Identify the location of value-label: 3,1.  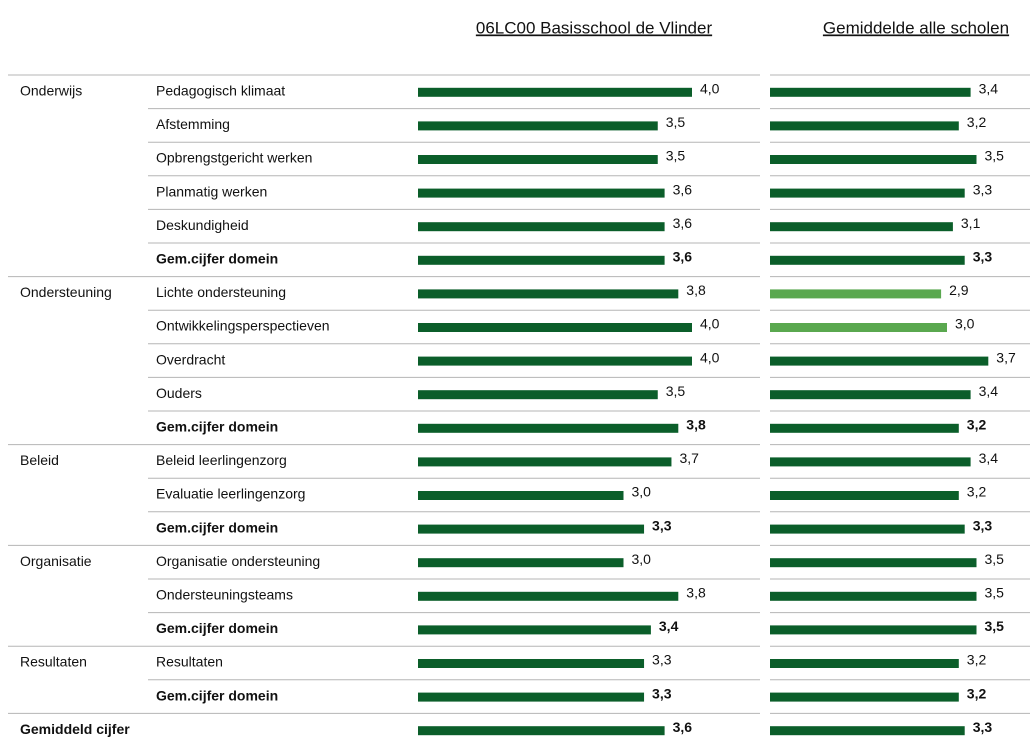
(971, 223).